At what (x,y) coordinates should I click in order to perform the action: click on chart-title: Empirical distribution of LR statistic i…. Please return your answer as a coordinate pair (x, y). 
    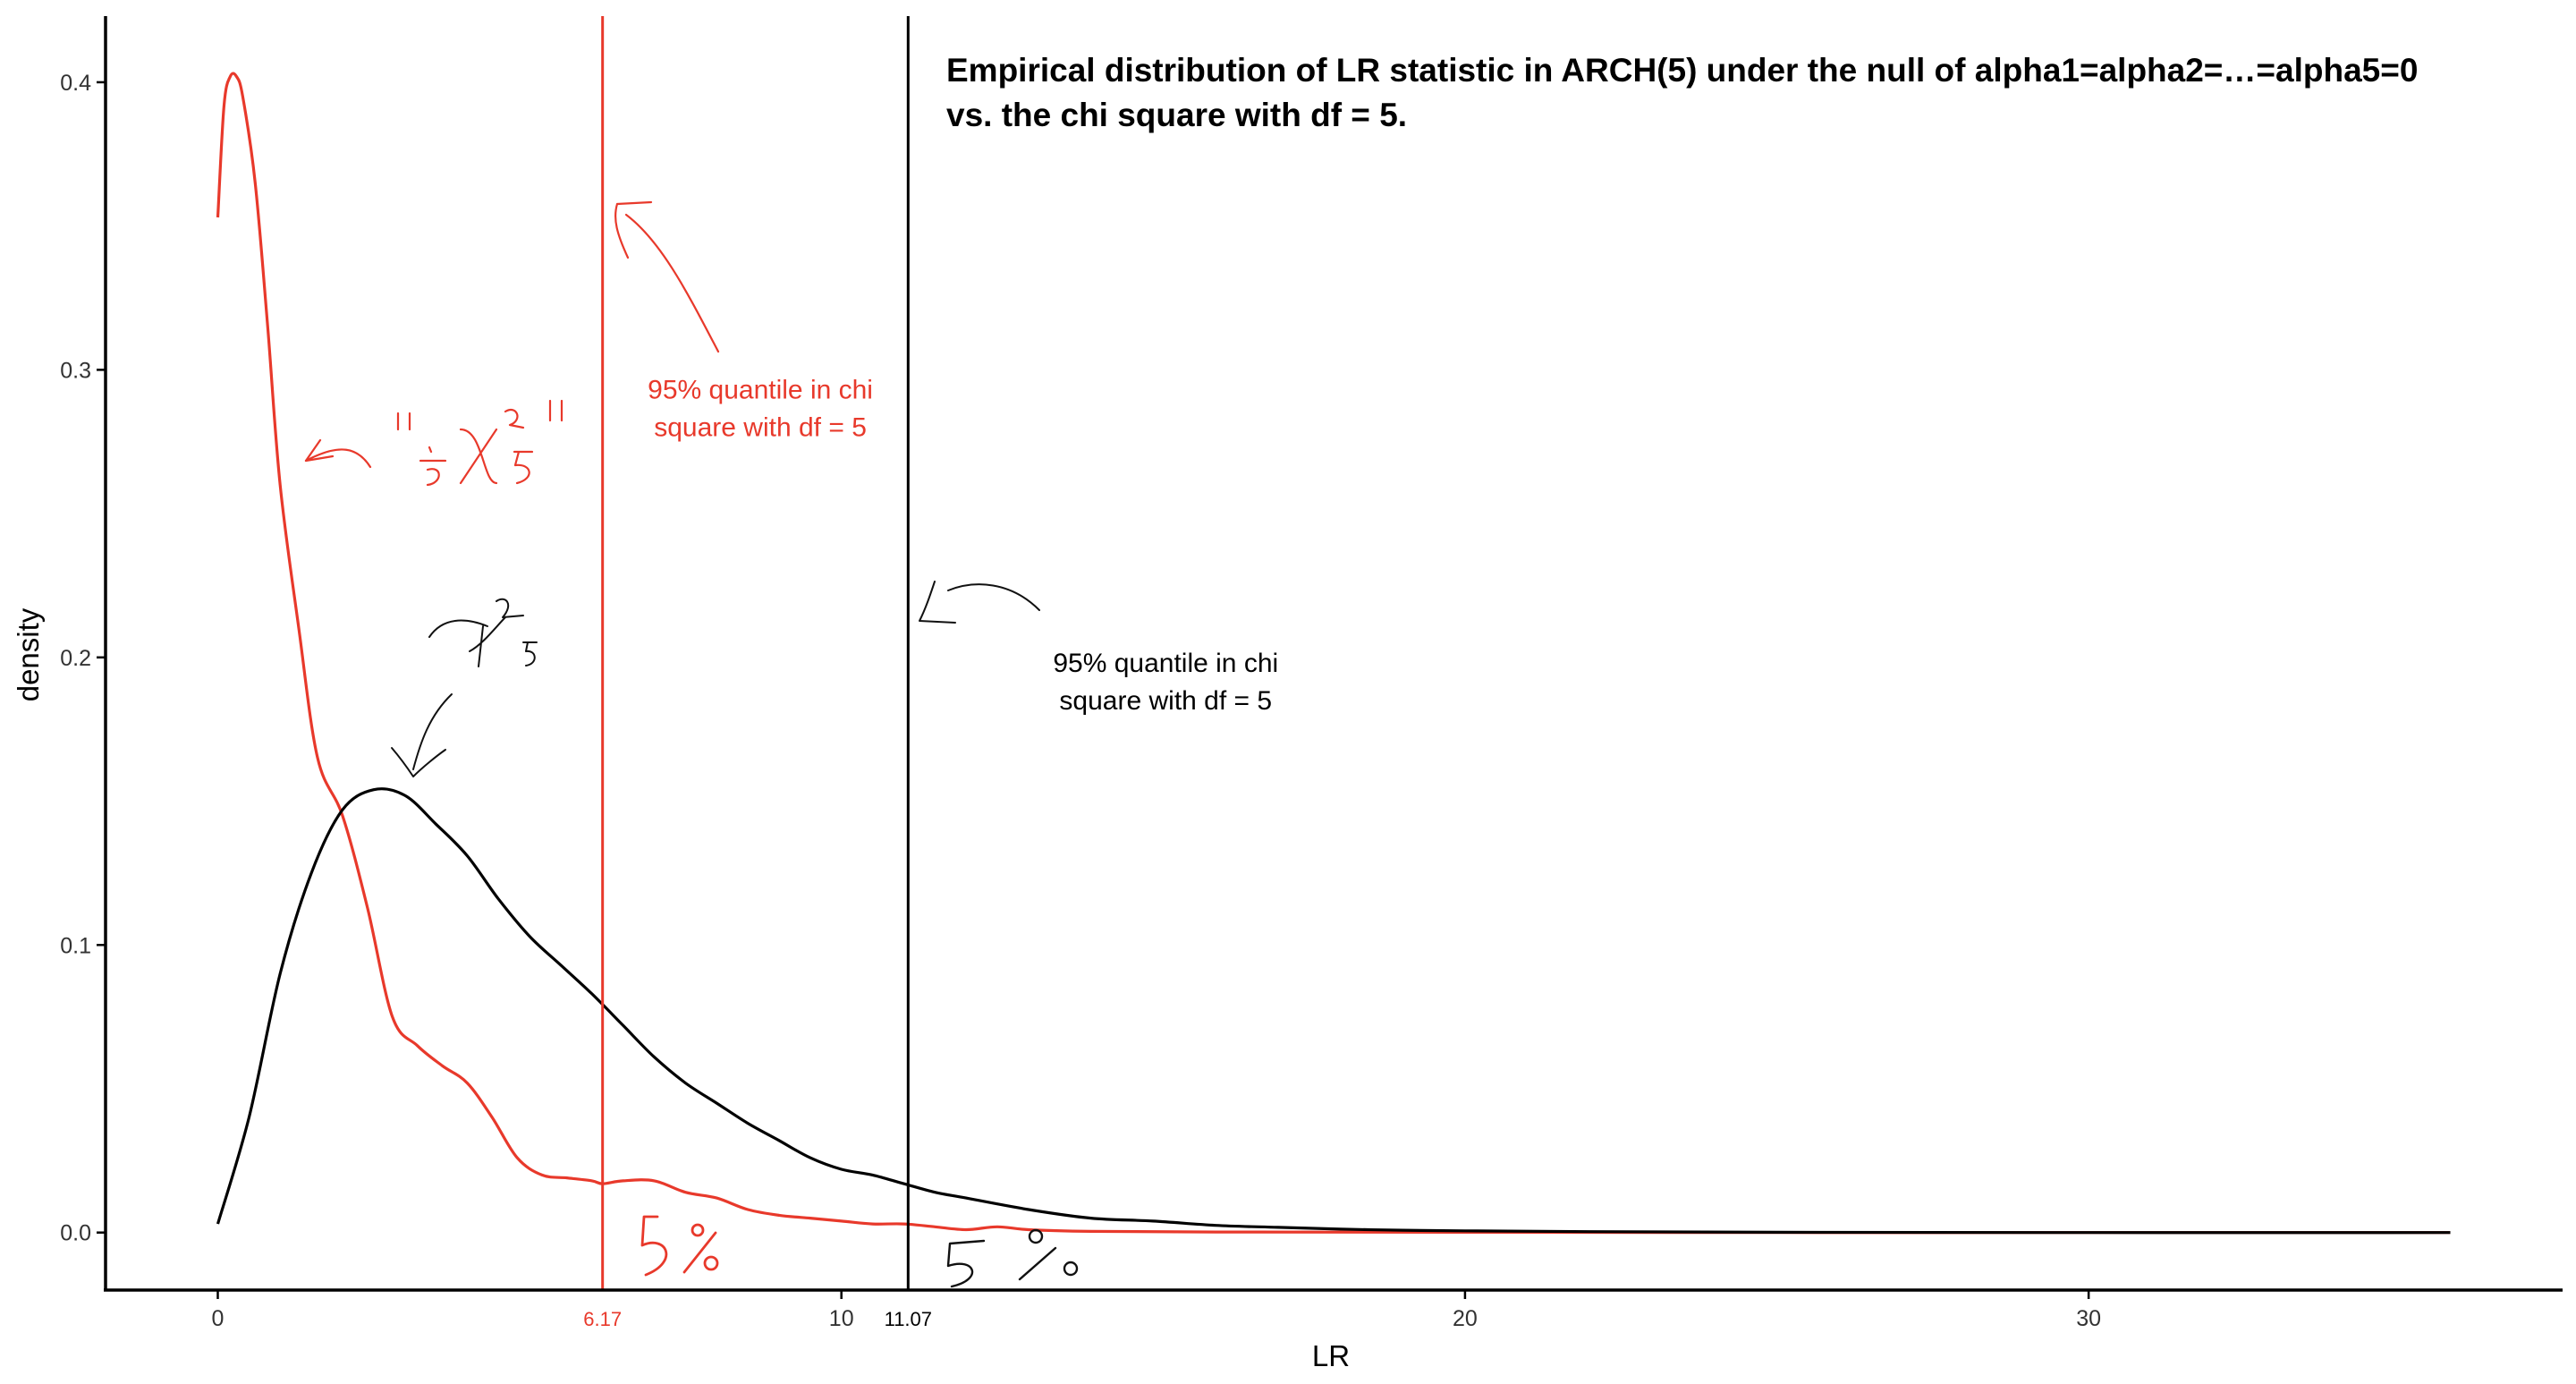
    Looking at the image, I should click on (1682, 70).